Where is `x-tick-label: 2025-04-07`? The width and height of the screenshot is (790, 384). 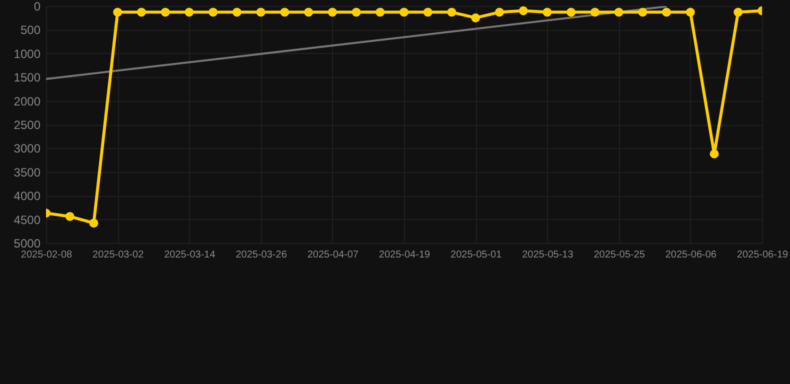 x-tick-label: 2025-04-07 is located at coordinates (333, 255).